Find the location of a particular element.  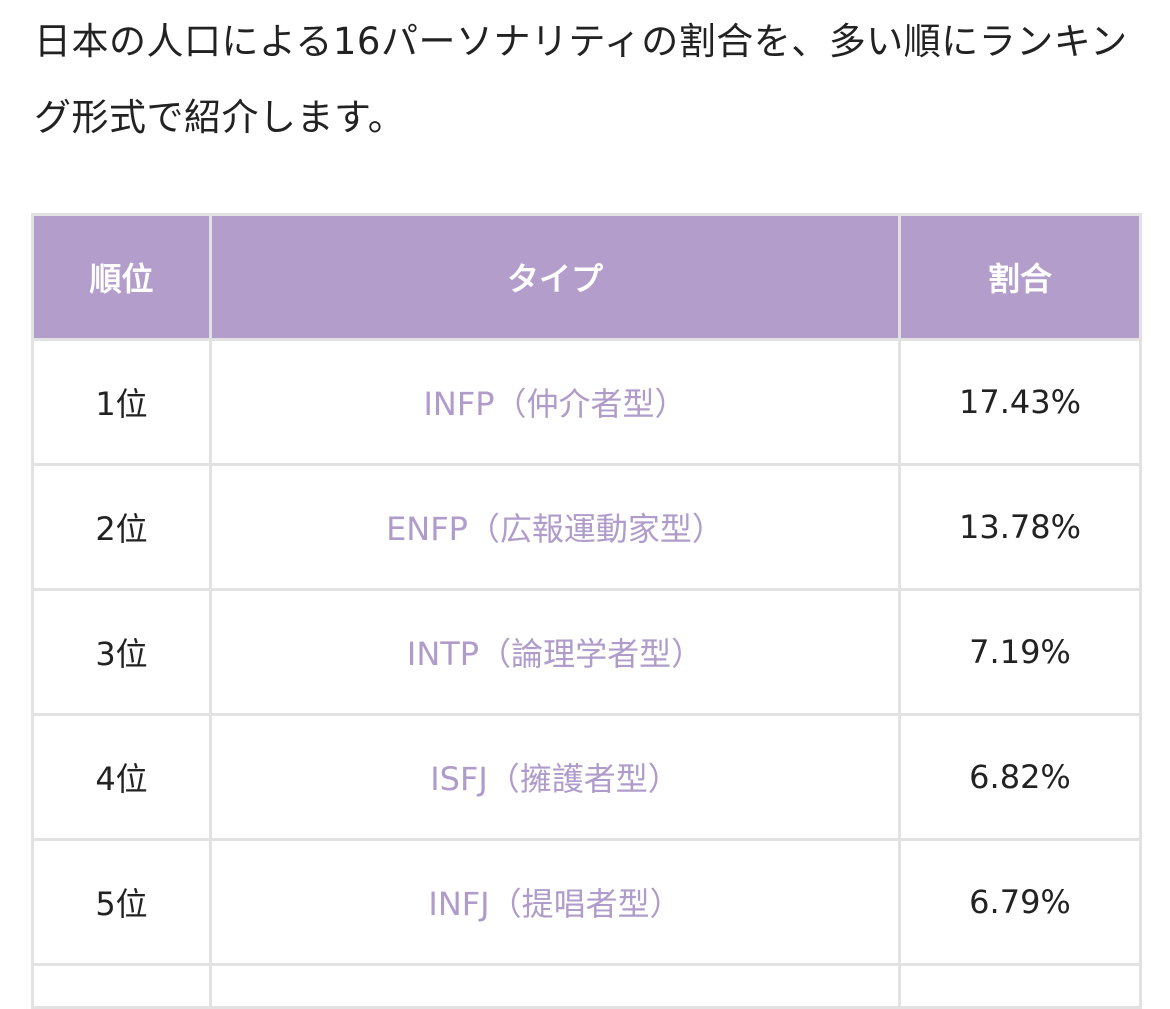

ratio-cell: 13.78% is located at coordinates (1020, 527).